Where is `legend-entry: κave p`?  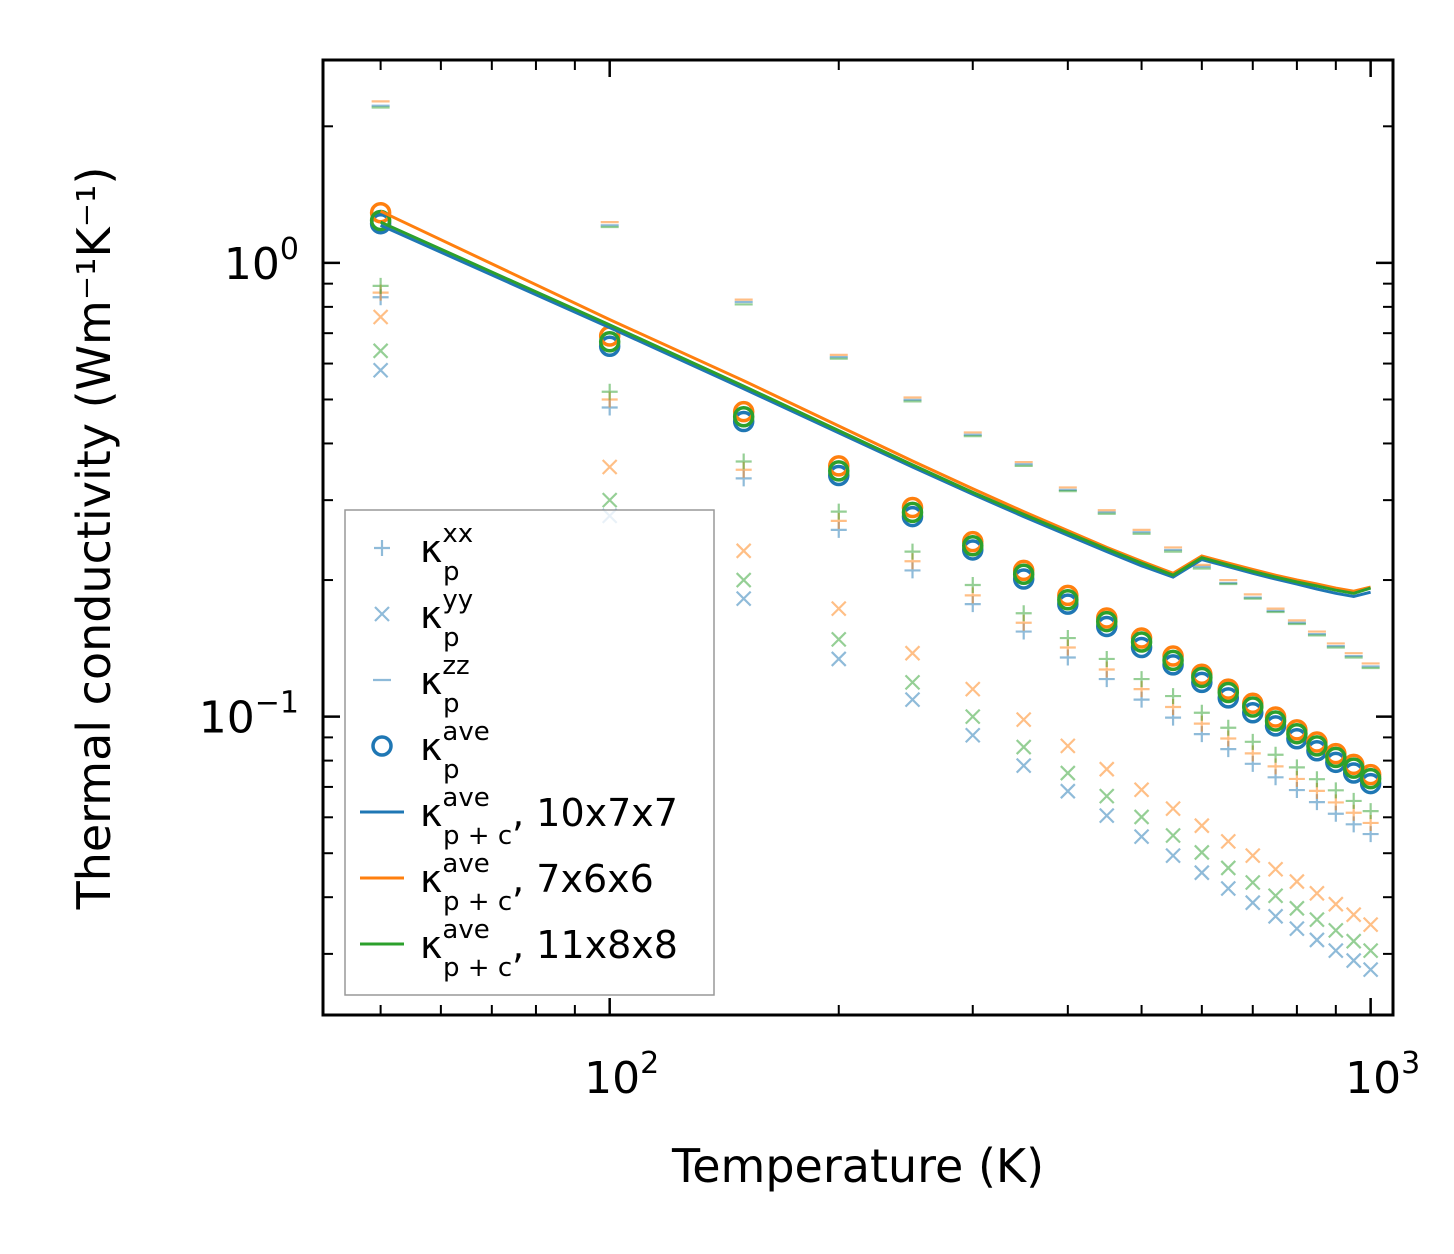
legend-entry: κave p is located at coordinates (430, 751).